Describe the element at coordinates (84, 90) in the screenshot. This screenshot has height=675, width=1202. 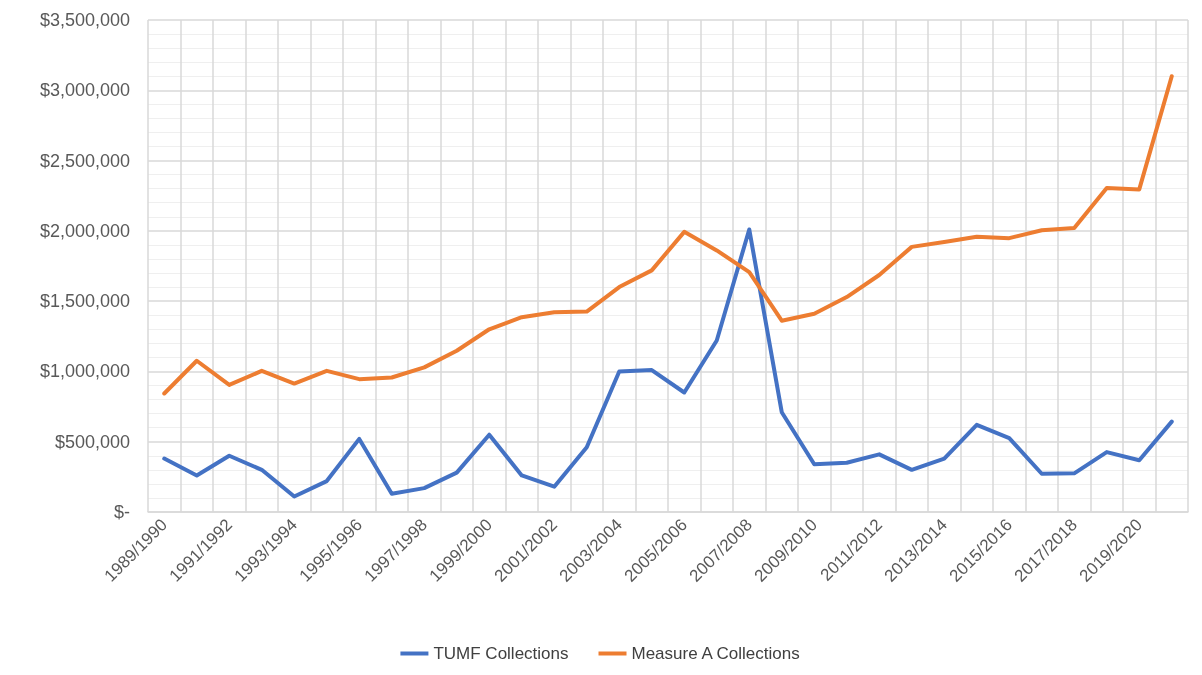
I see `y-tick-label: $3,000,000` at that location.